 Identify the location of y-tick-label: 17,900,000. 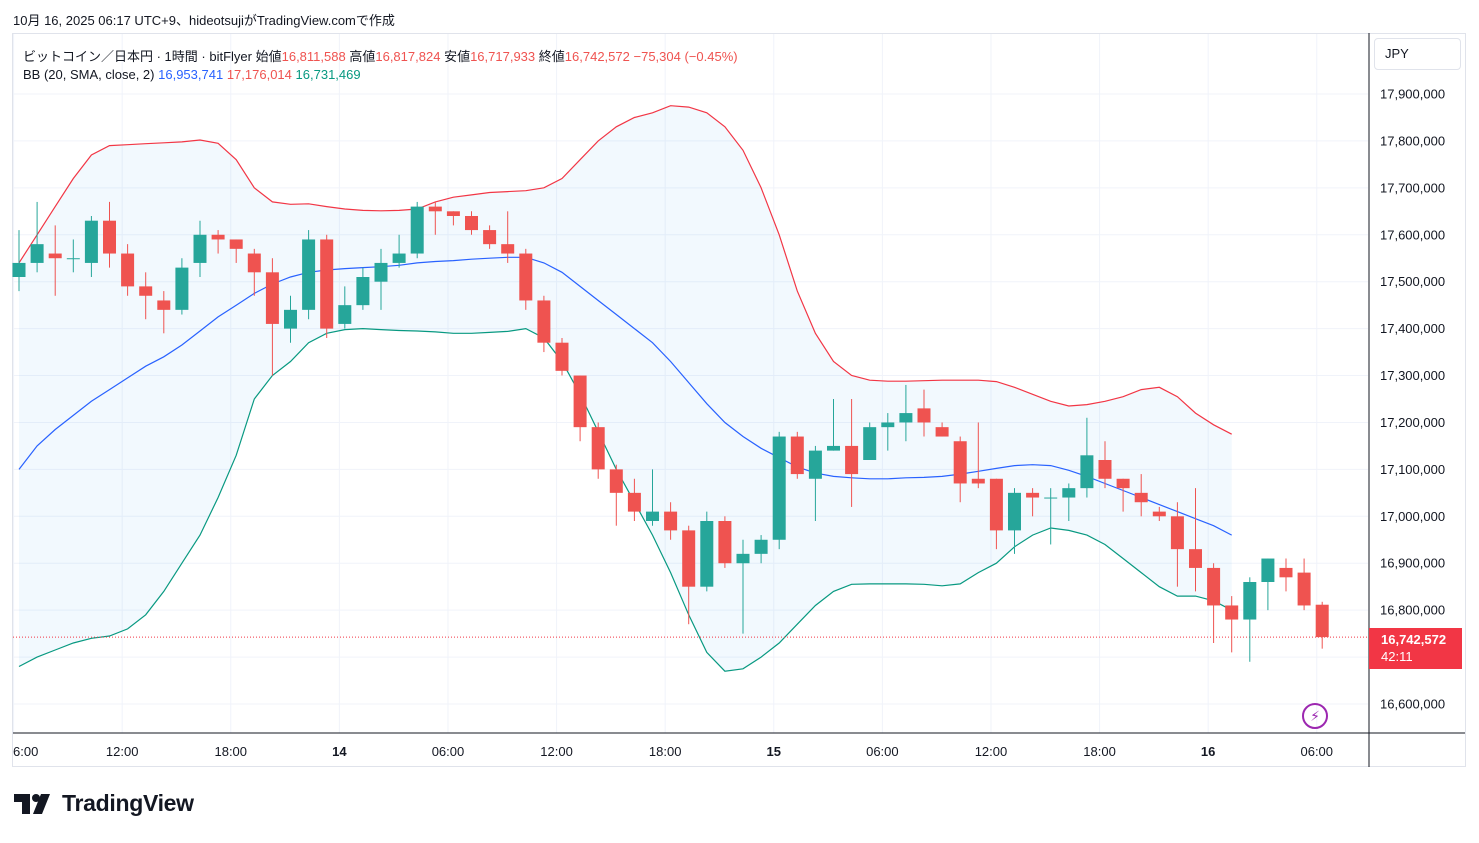
(1412, 94).